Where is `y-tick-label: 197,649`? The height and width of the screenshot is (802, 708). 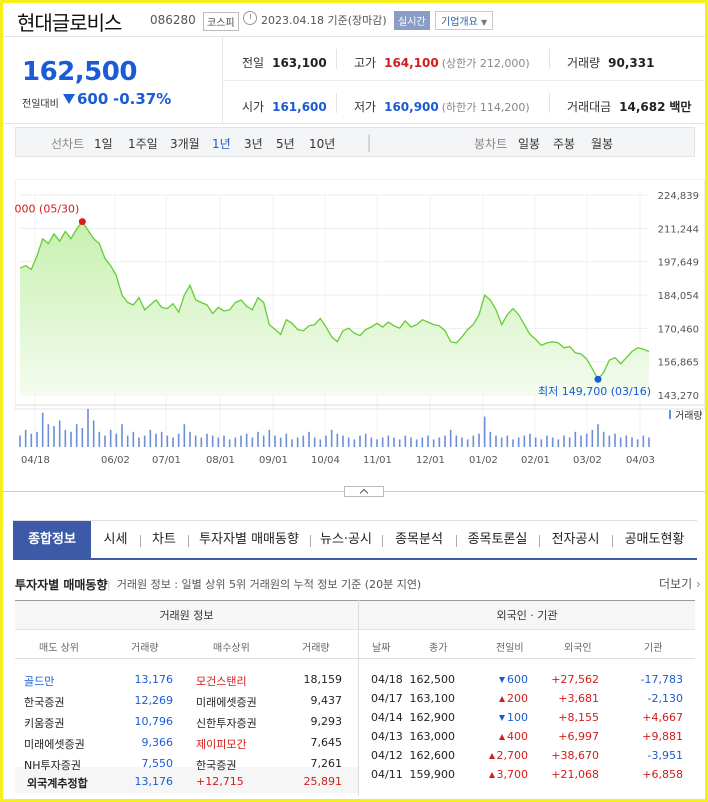
y-tick-label: 197,649 is located at coordinates (678, 263).